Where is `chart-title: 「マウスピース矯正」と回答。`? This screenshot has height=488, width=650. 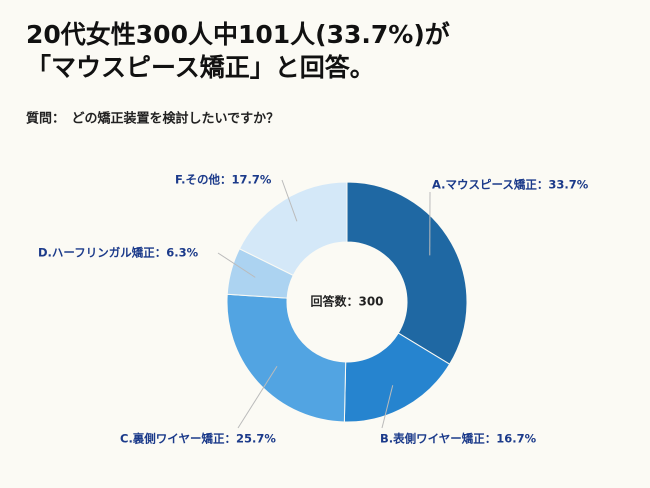 chart-title: 「マウスピース矯正」と回答。 is located at coordinates (200, 67).